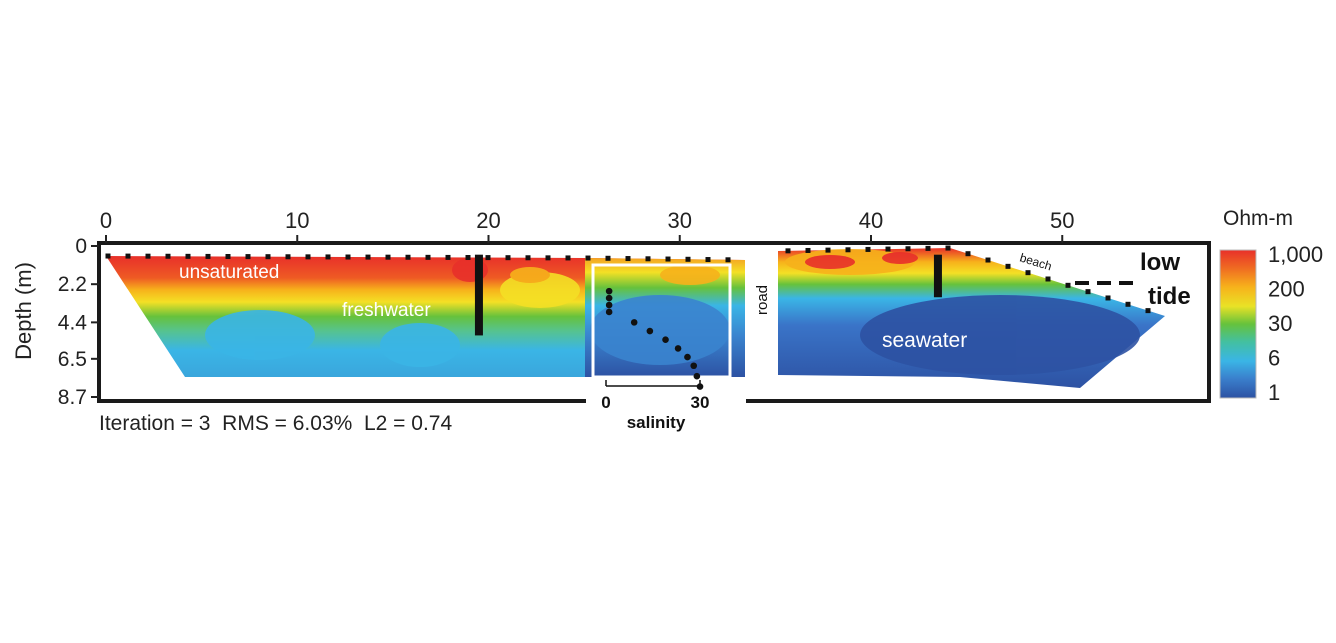 The width and height of the screenshot is (1336, 643). What do you see at coordinates (23, 311) in the screenshot?
I see `y-axis-label: Depth (m)` at bounding box center [23, 311].